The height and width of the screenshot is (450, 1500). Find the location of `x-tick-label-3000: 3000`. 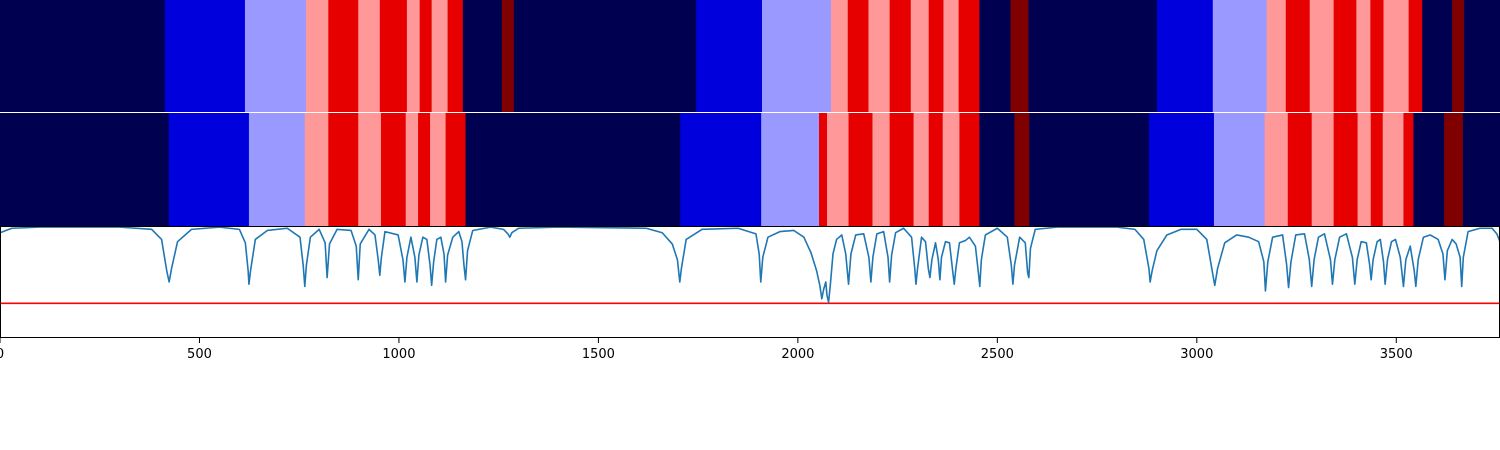

x-tick-label-3000: 3000 is located at coordinates (1196, 354).